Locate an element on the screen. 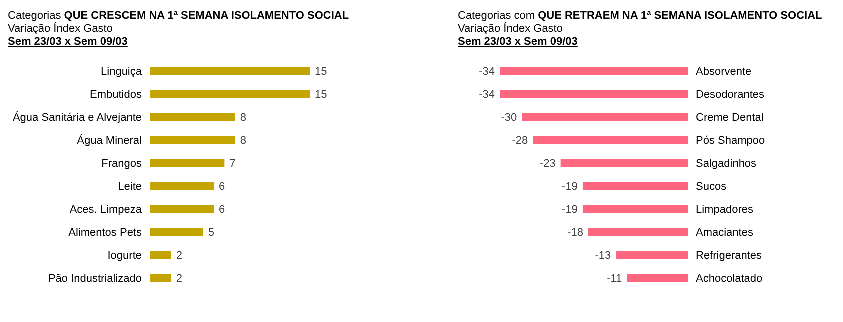  y-tick-label: Iogurte is located at coordinates (125, 256).